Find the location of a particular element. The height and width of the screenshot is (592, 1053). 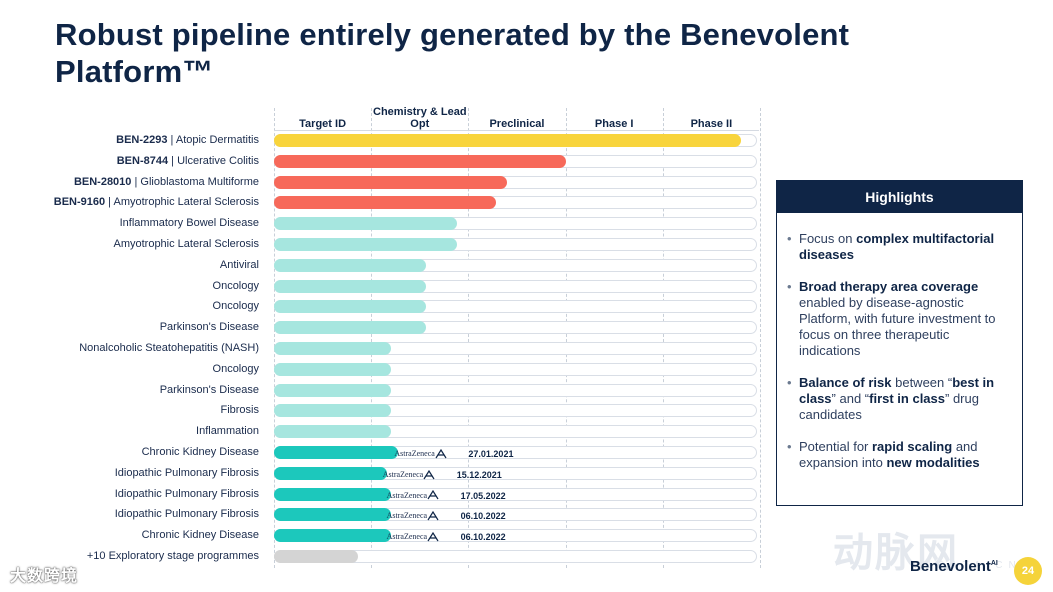

row-label: Fibrosis is located at coordinates (129, 410).